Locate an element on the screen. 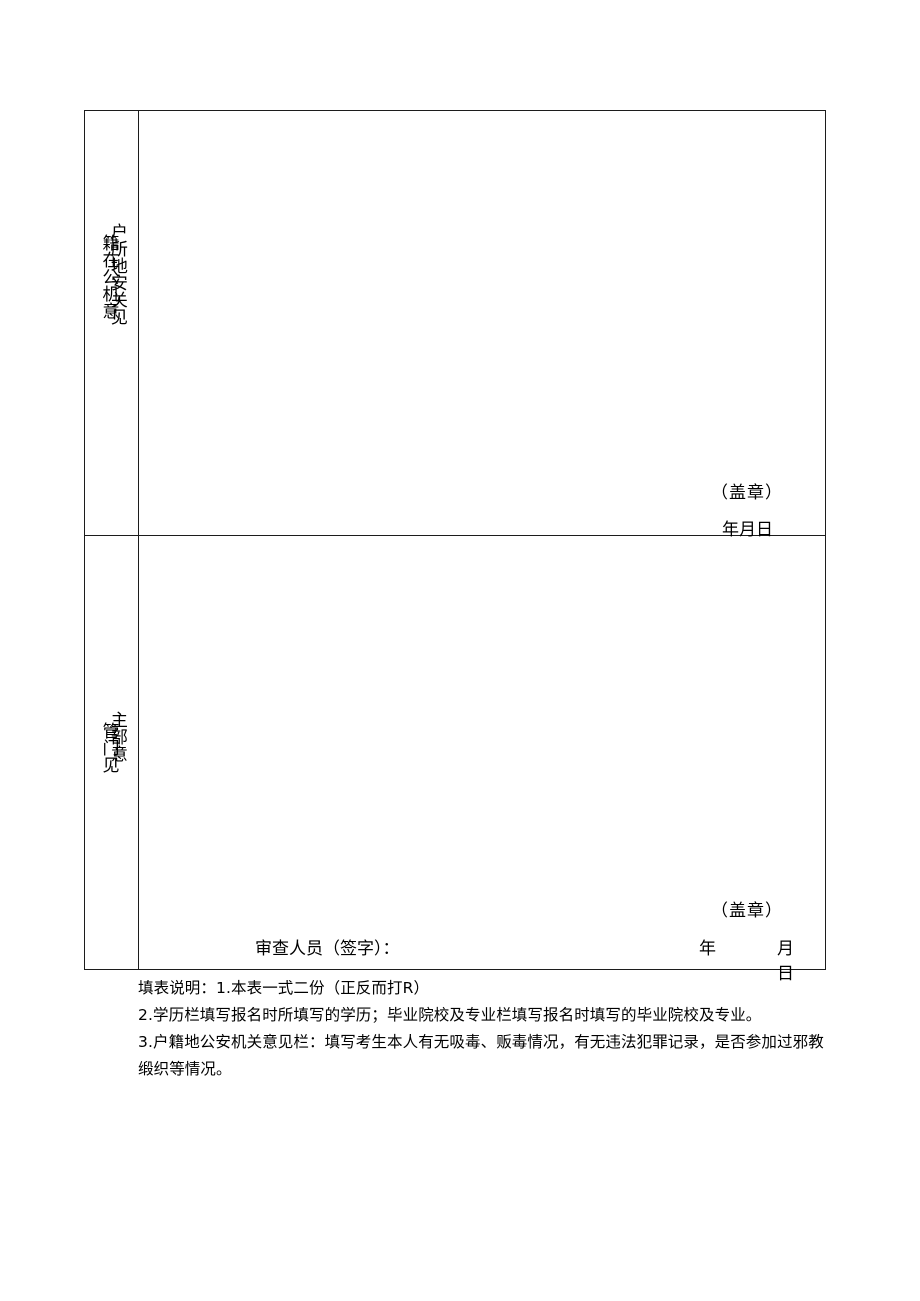 The image size is (920, 1301). police-opinion-vertical-label: 户所地安关见 籍在公机意 is located at coordinates (112, 274).